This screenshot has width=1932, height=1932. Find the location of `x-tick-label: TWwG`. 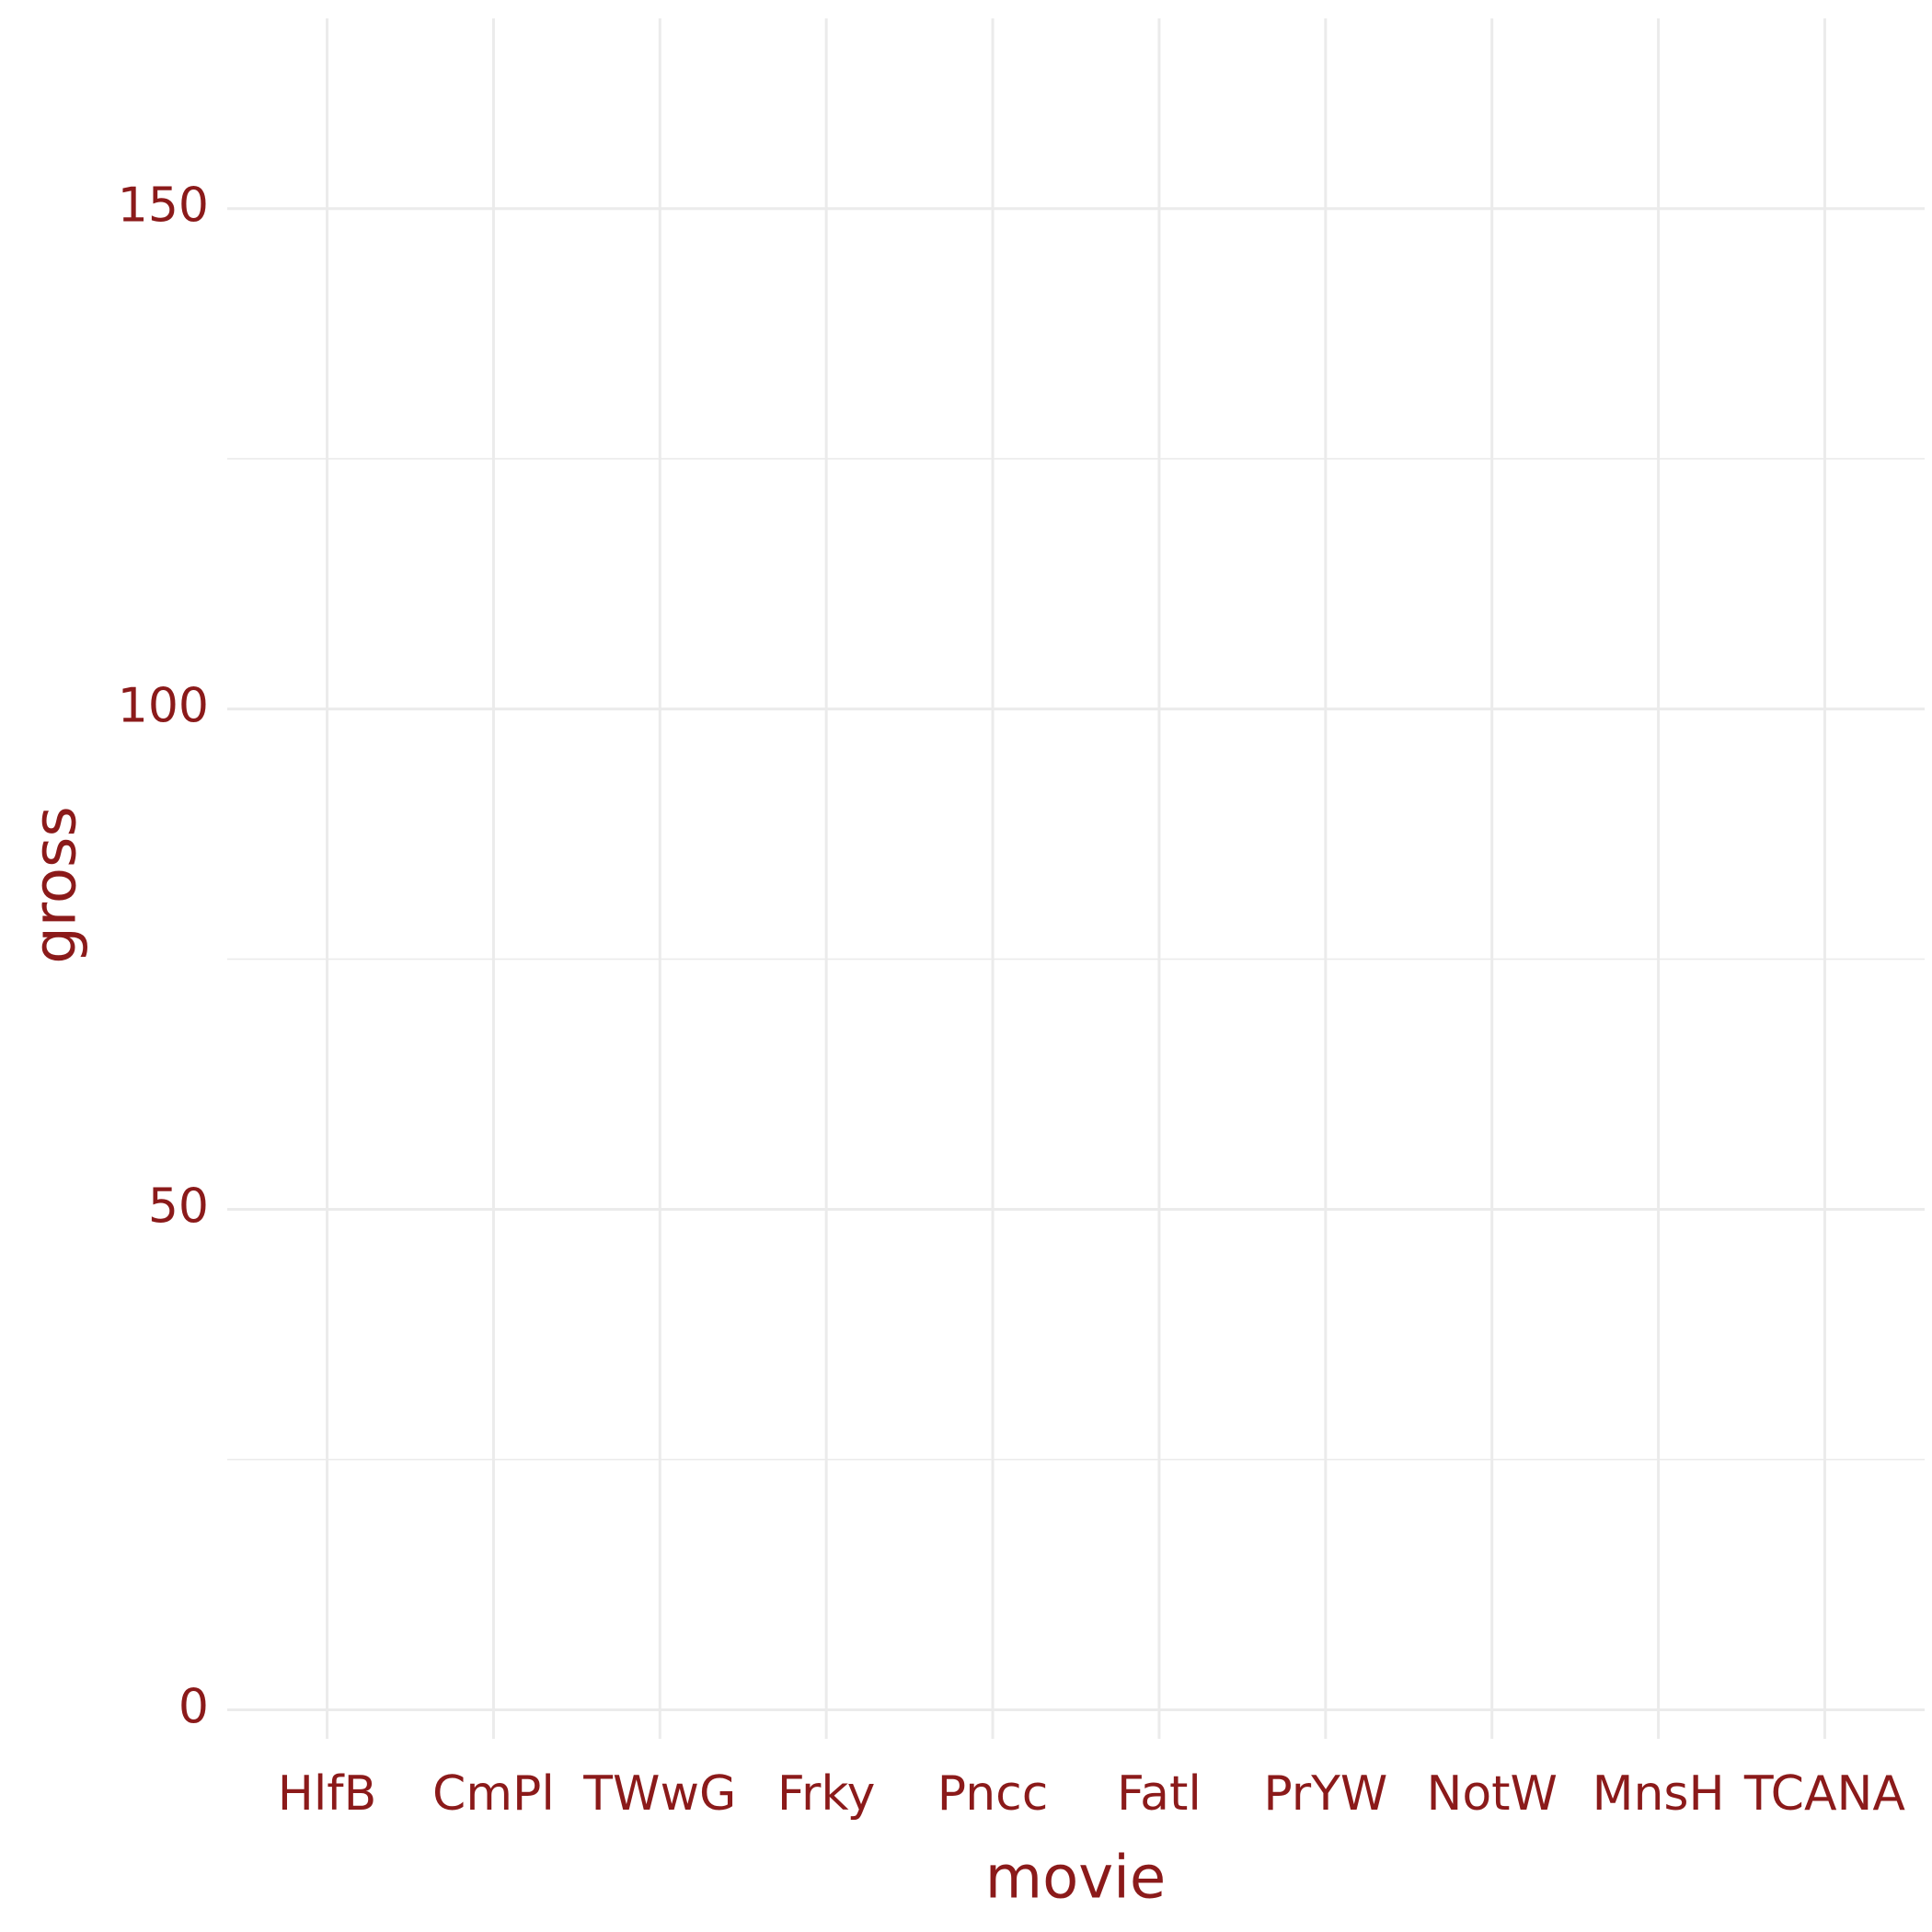

x-tick-label: TWwG is located at coordinates (659, 1794).